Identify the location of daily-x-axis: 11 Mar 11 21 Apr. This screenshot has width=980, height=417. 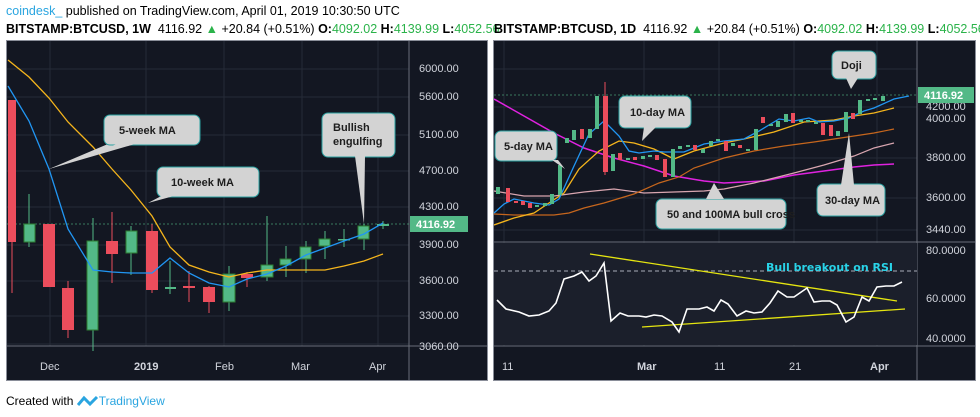
(696, 367).